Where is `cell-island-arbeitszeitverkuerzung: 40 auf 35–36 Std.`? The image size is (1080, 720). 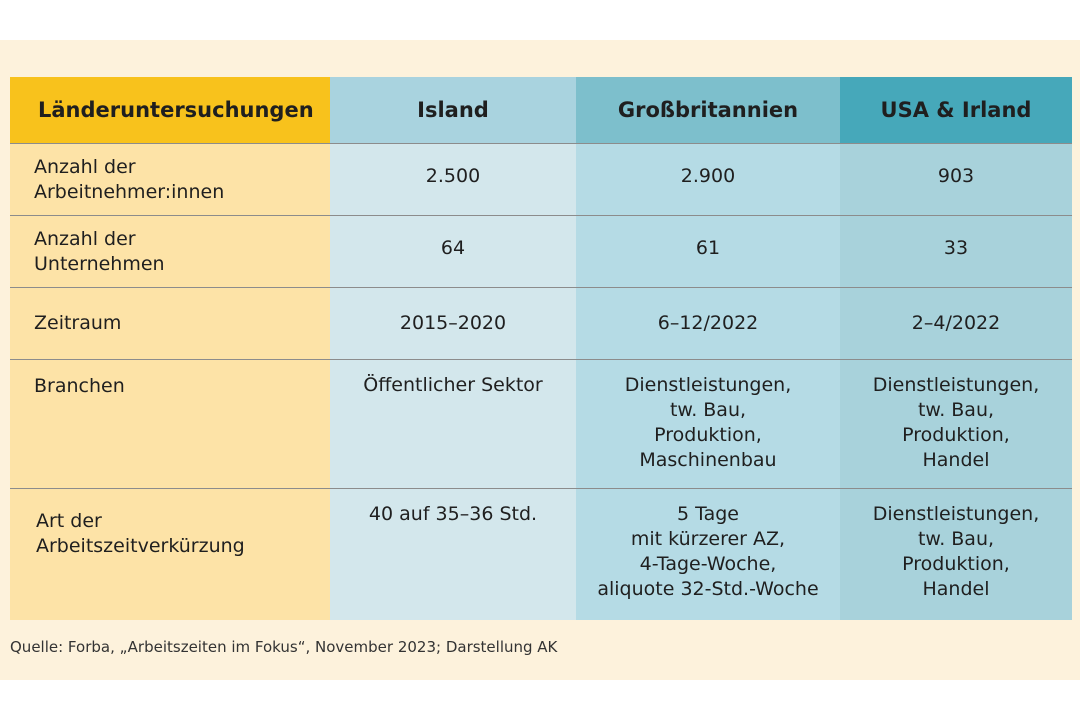
cell-island-arbeitszeitverkuerzung: 40 auf 35–36 Std. is located at coordinates (453, 554).